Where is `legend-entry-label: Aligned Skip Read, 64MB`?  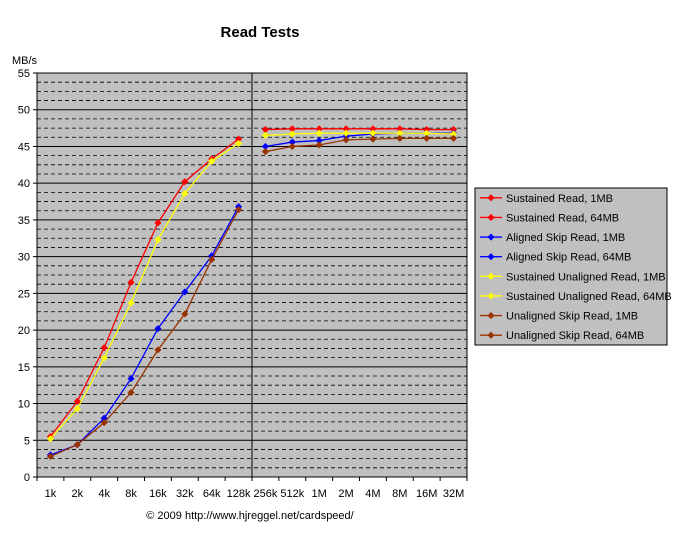
legend-entry-label: Aligned Skip Read, 64MB is located at coordinates (568, 258).